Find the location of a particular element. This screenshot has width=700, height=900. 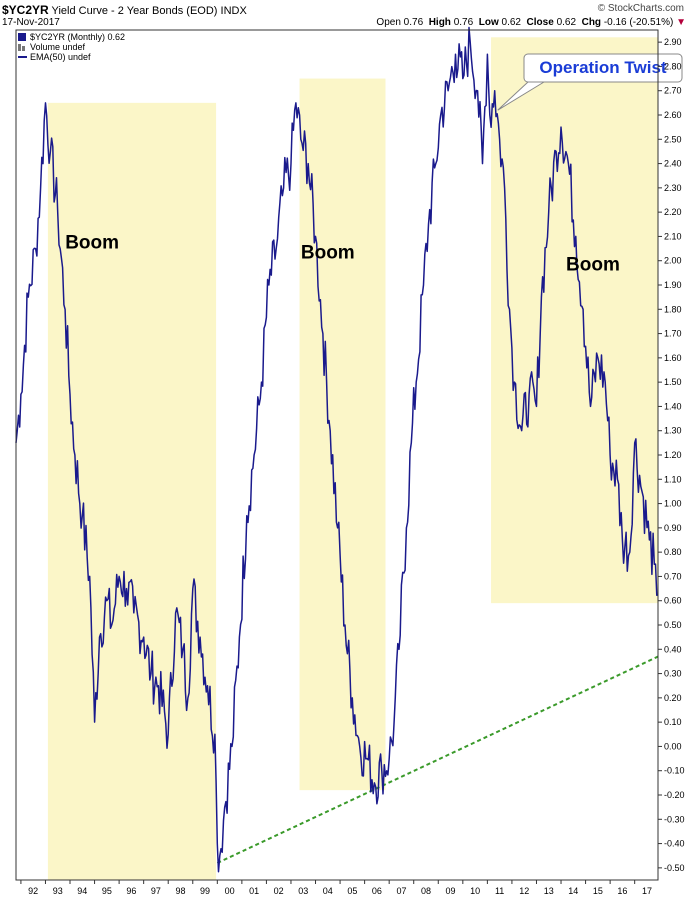

y-tick-label: 2.10 is located at coordinates (673, 236).